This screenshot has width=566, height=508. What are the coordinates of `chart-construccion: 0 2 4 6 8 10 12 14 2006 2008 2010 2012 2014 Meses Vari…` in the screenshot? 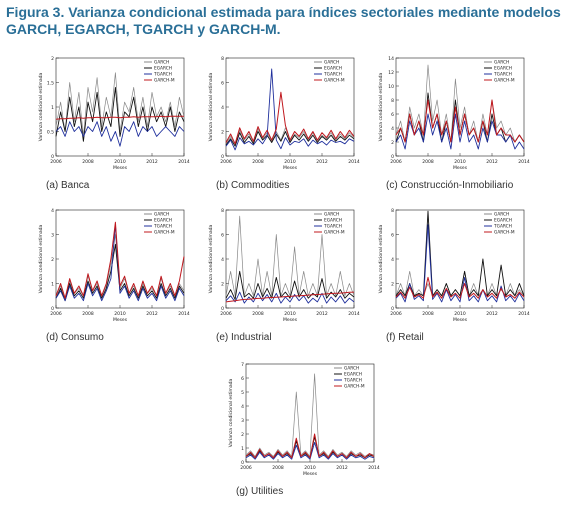 It's located at (454, 113).